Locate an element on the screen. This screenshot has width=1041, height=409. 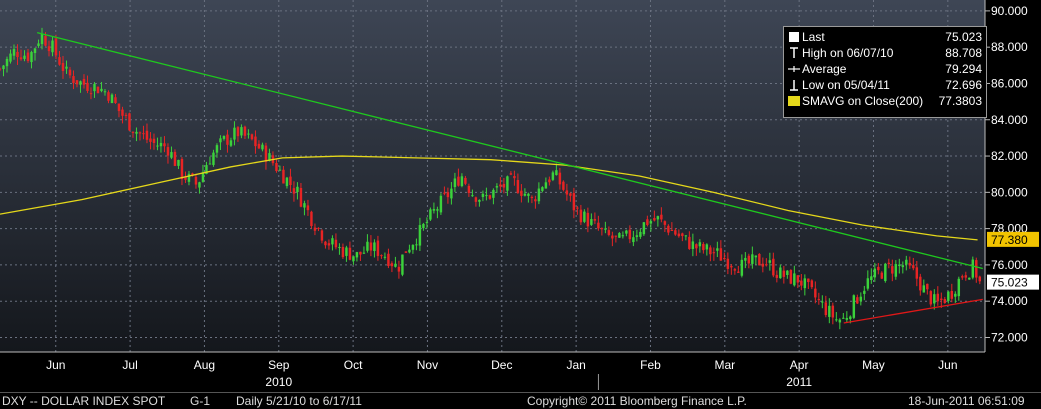
last-value-label: 75.023 is located at coordinates (1009, 283).